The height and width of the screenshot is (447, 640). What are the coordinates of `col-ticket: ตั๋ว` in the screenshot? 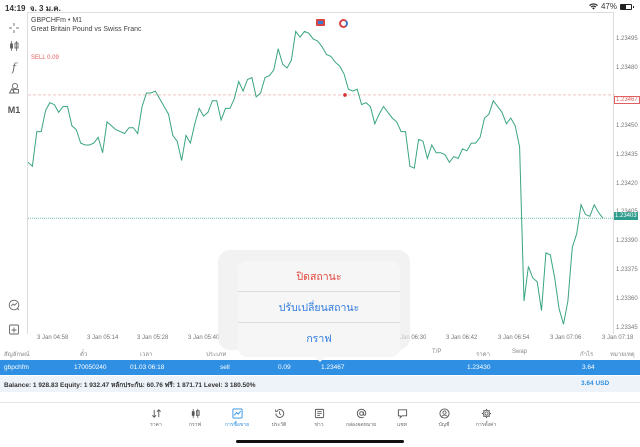 It's located at (84, 355).